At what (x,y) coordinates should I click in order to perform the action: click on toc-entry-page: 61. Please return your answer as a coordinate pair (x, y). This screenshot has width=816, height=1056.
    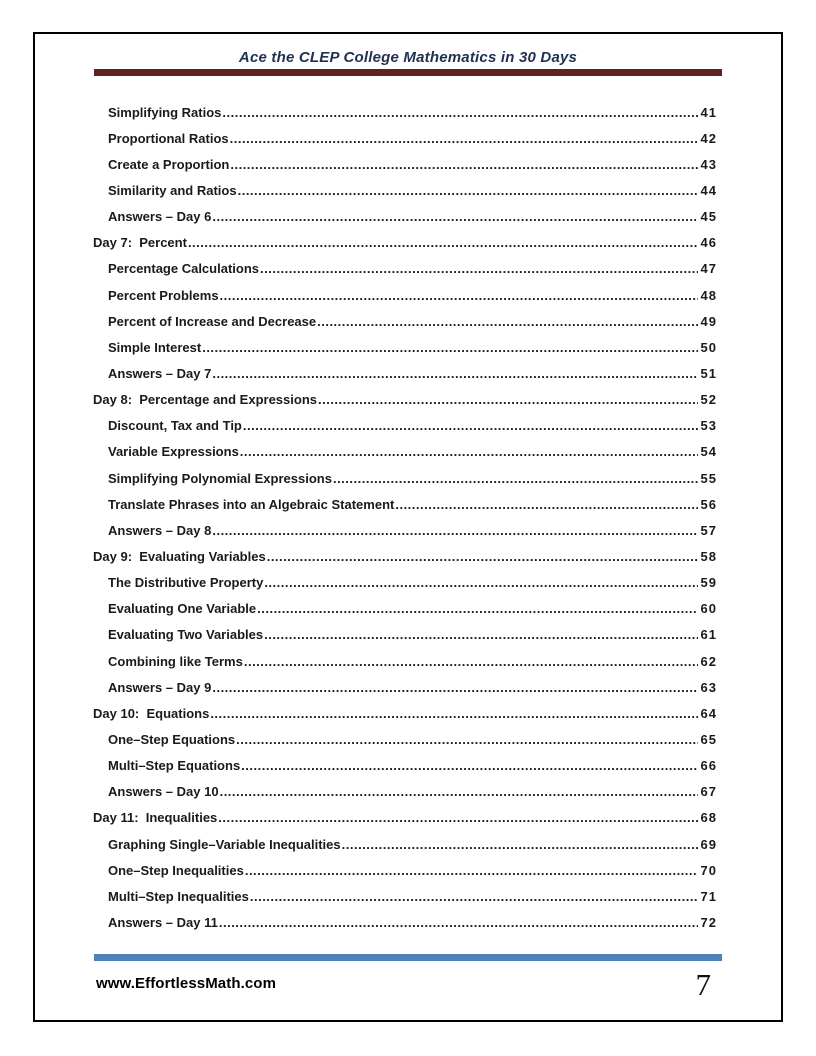
    Looking at the image, I should click on (708, 635).